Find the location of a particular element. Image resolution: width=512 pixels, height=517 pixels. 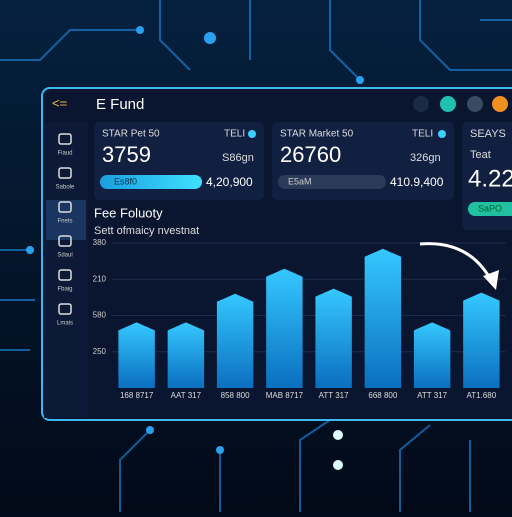

y-tick-label: 380 is located at coordinates (100, 242).